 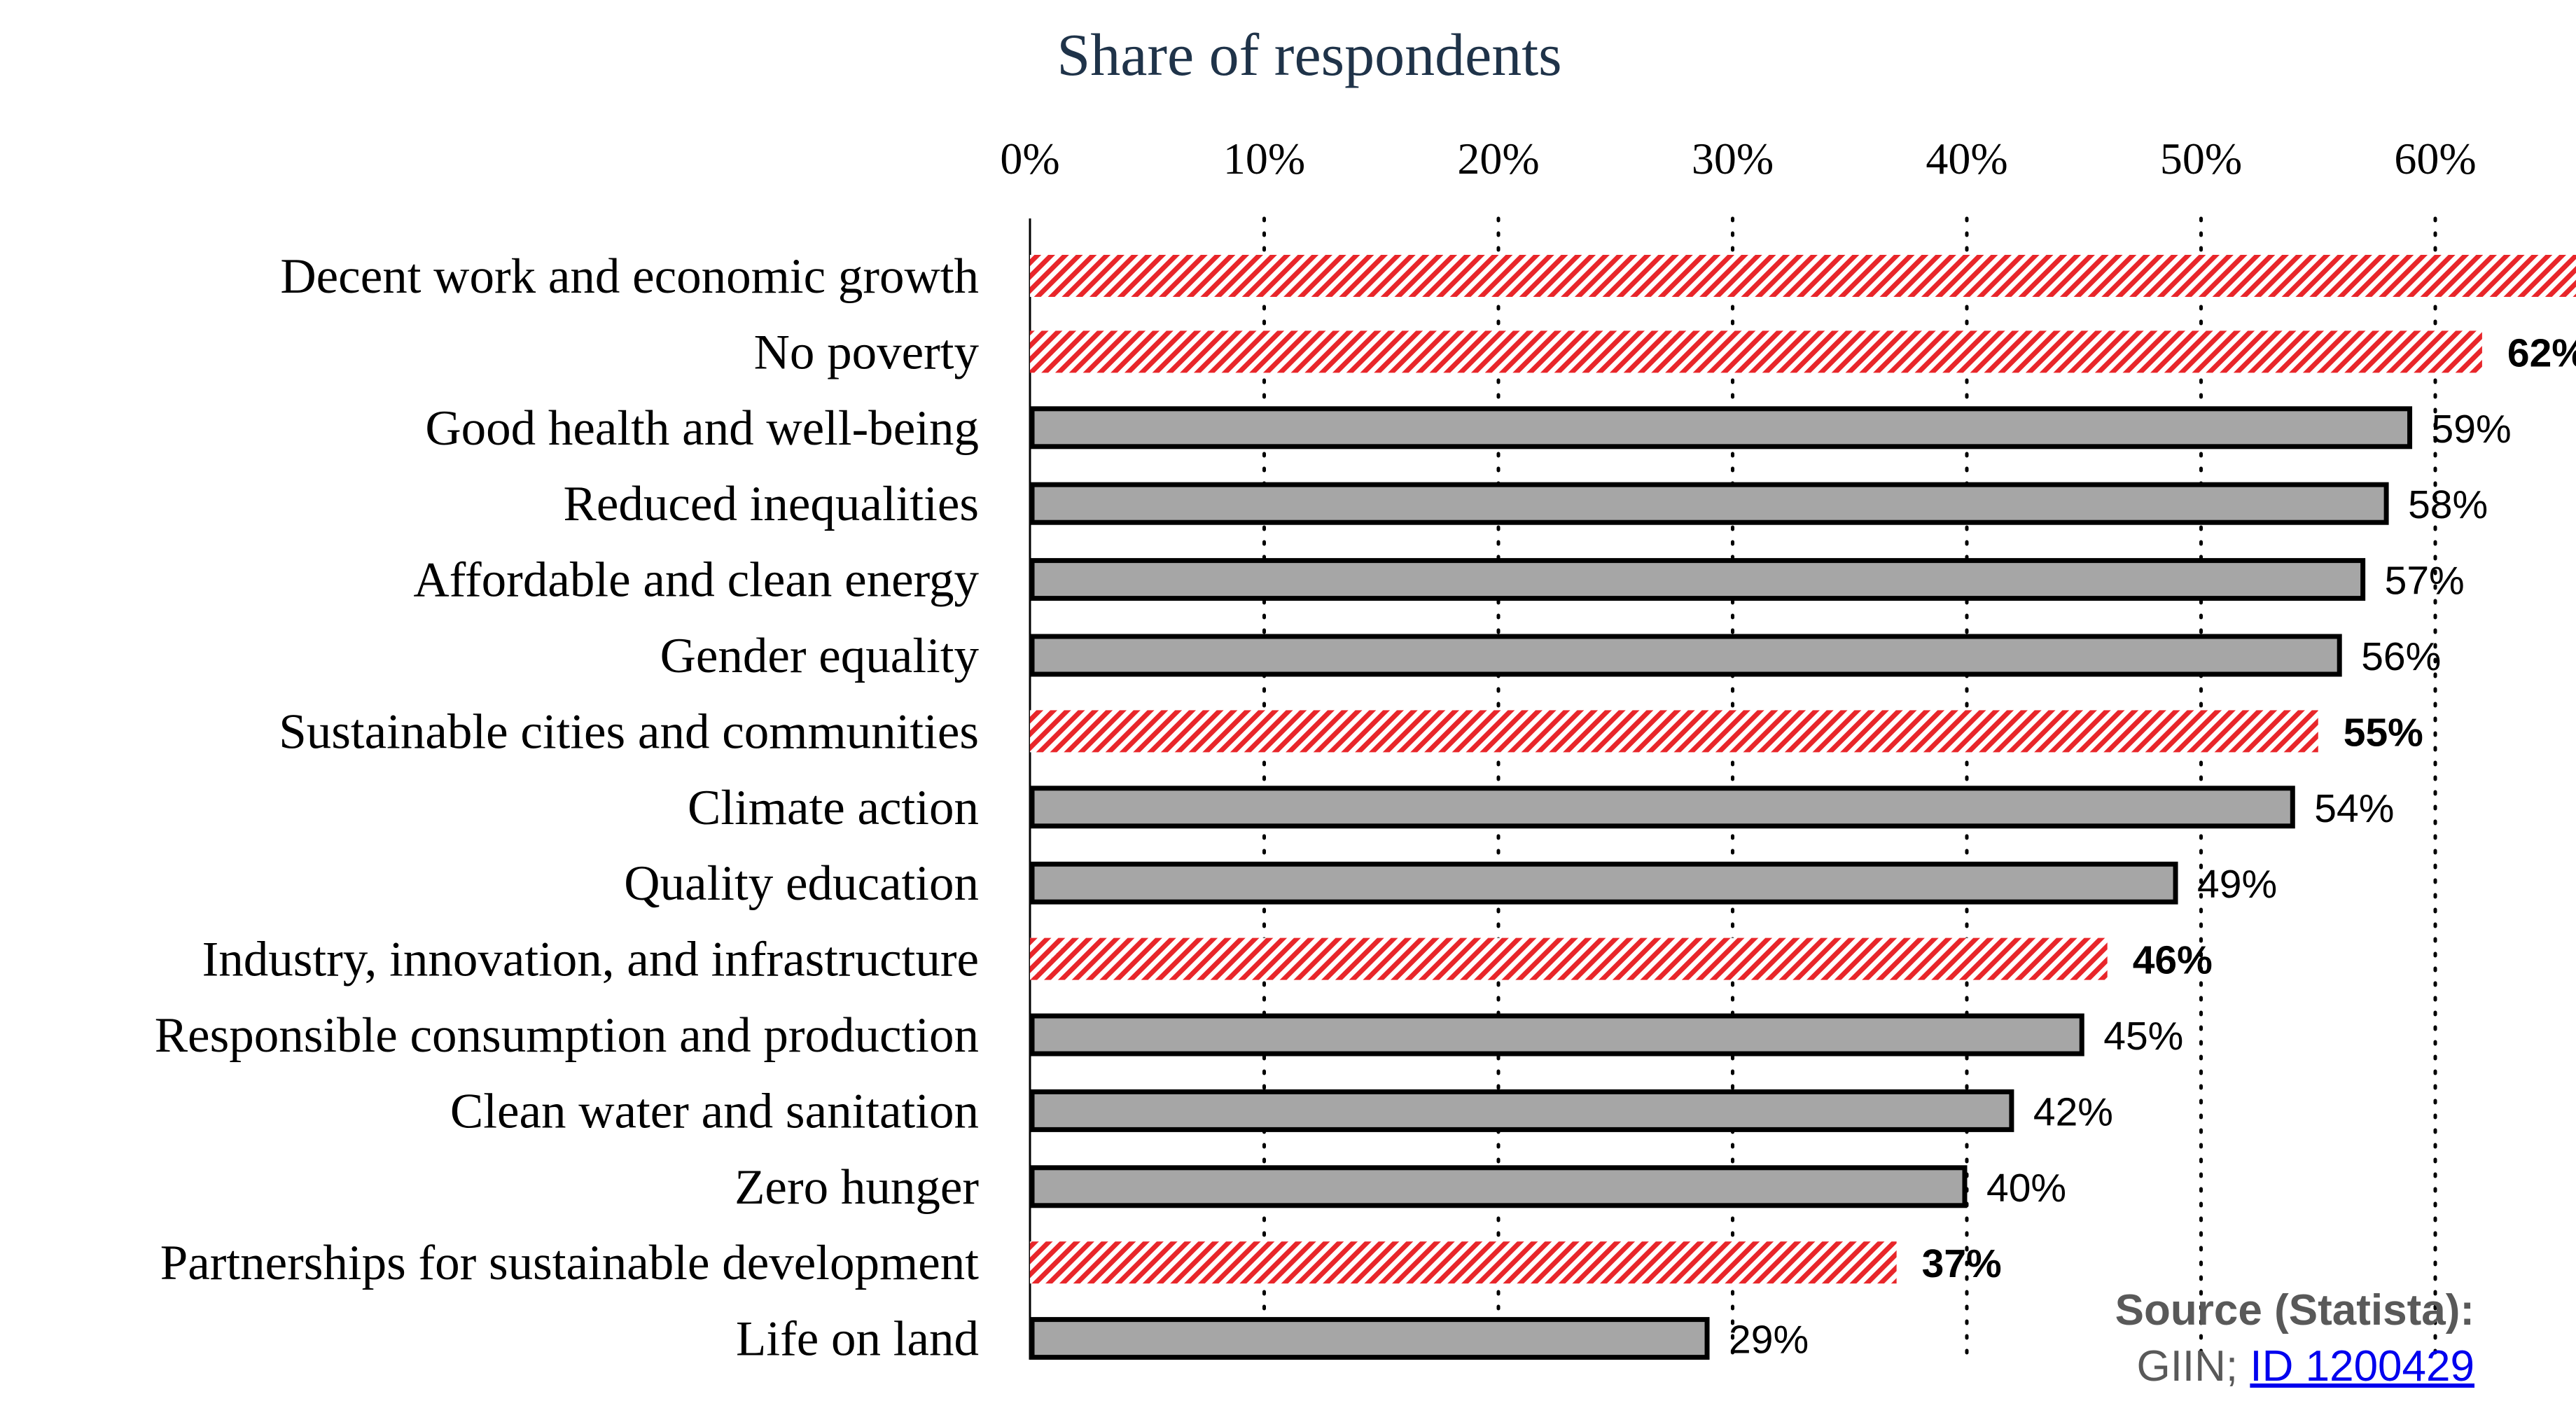 I want to click on x-tick-label: 0%, so click(x=1029, y=158).